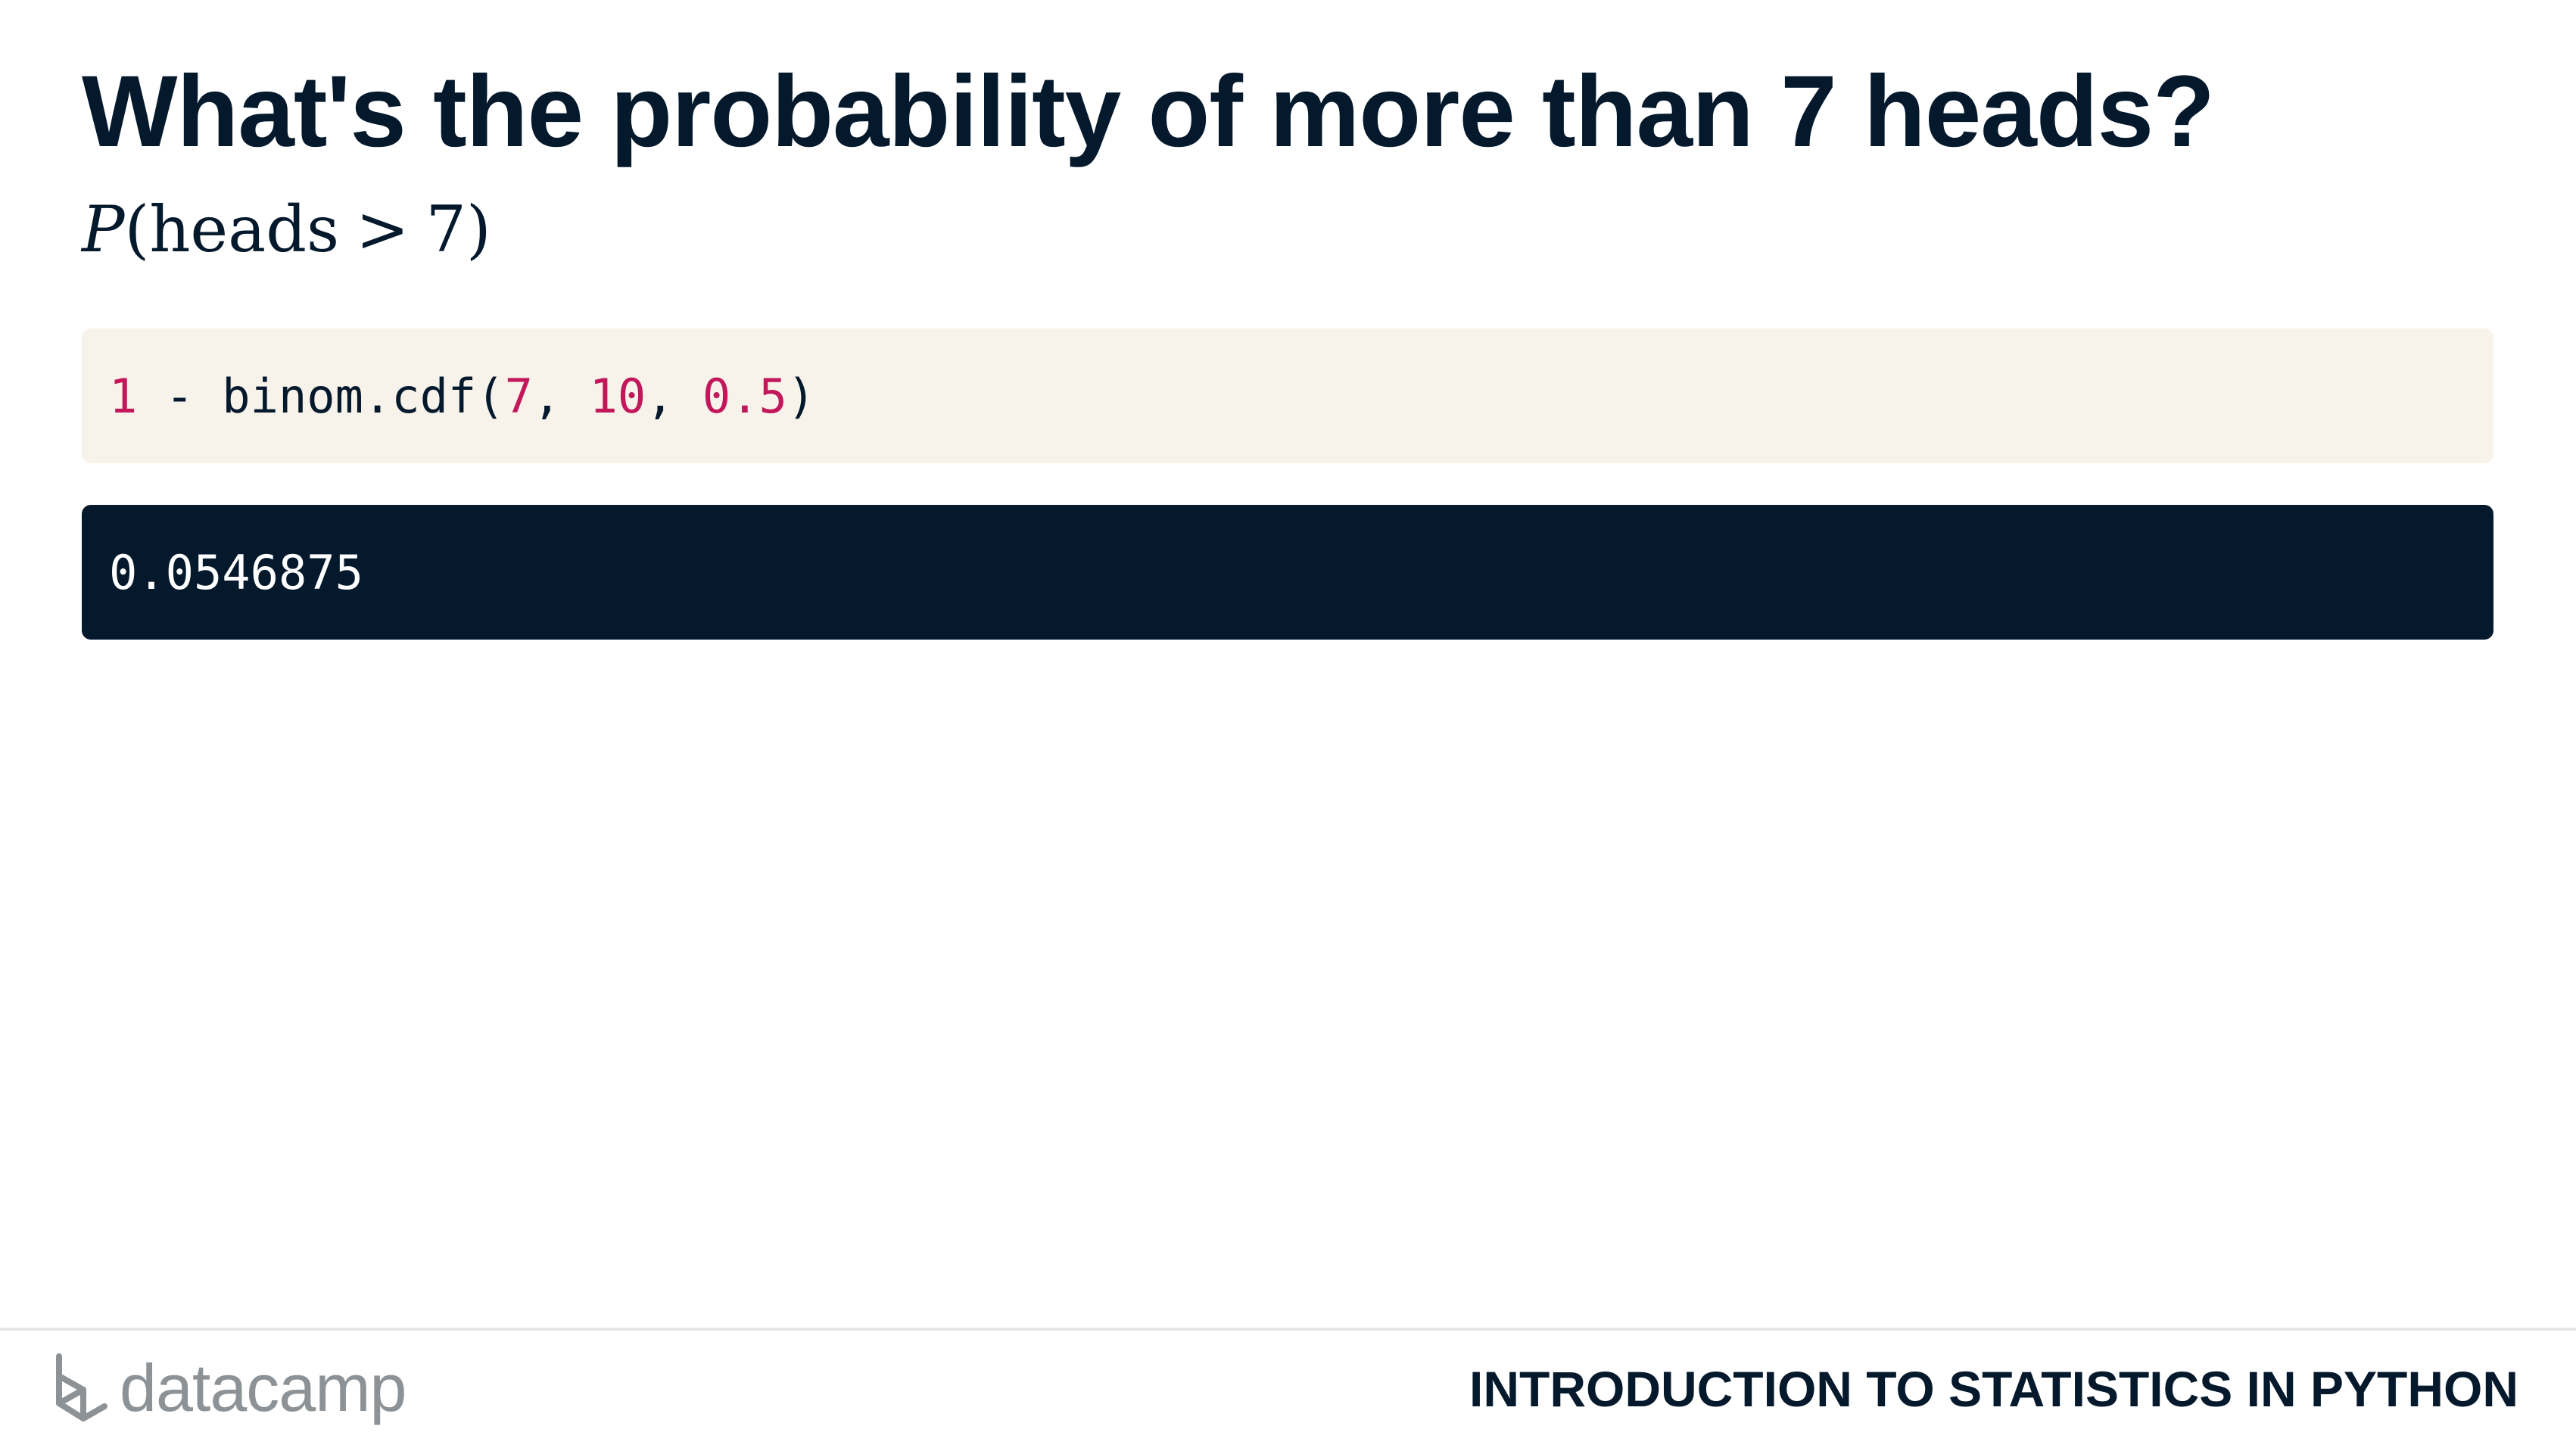 Image resolution: width=2576 pixels, height=1451 pixels. I want to click on datacamp-logo-icon, so click(81, 1388).